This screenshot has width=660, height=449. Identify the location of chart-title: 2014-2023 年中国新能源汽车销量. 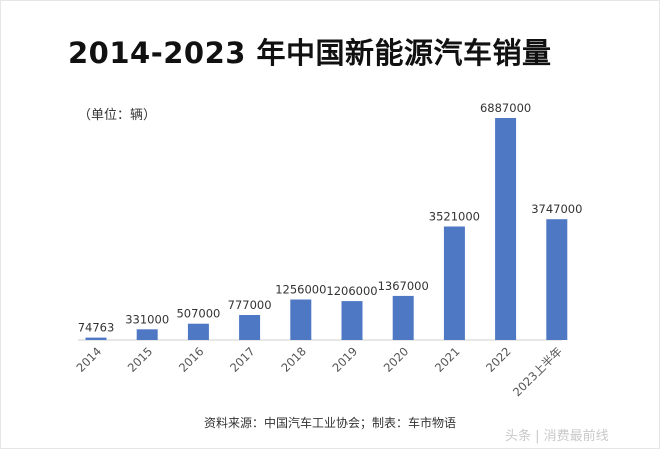
(310, 53).